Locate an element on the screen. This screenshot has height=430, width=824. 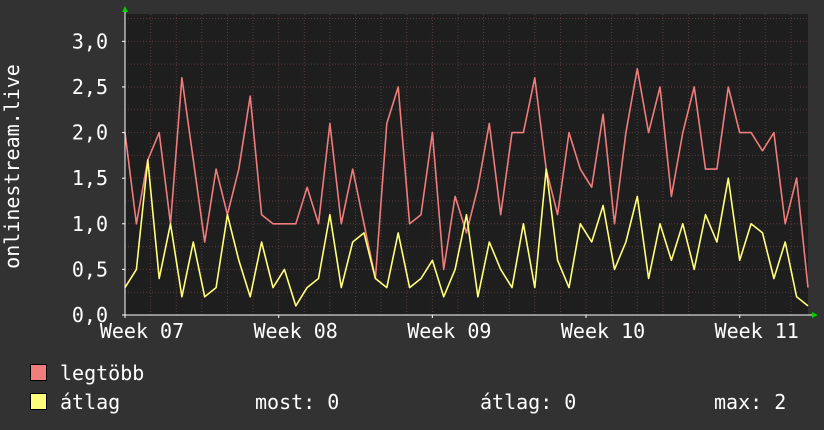
stat-now: most: 0 is located at coordinates (297, 402).